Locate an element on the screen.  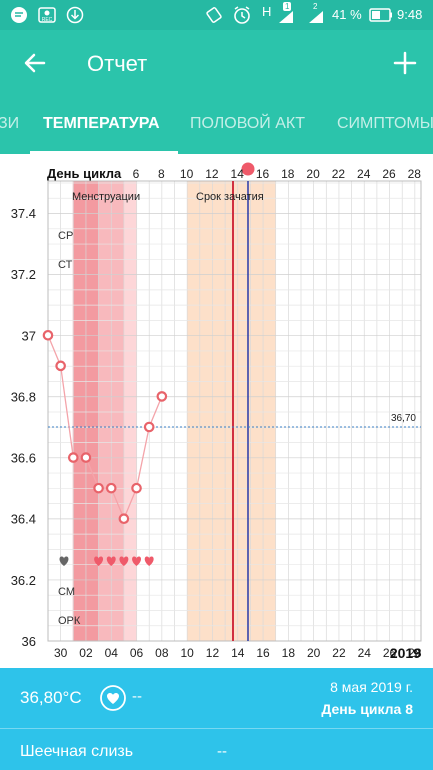
day-summary: 36,80°C -- 8 мая 2019 г. День цикла 8 is located at coordinates (216, 698).